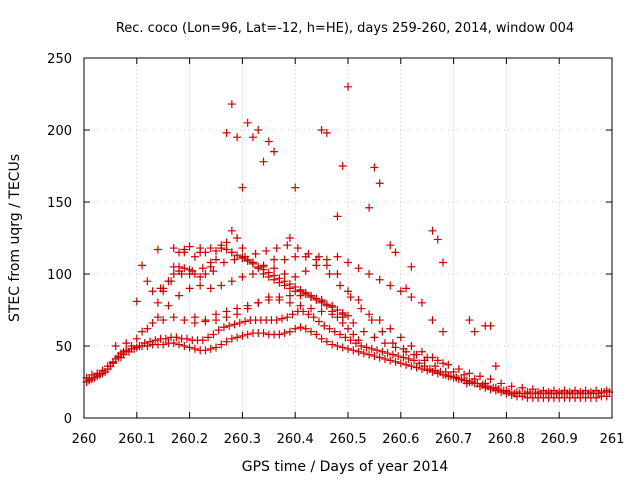 The height and width of the screenshot is (480, 640). Describe the element at coordinates (295, 439) in the screenshot. I see `x-tick-label: 260.4` at that location.